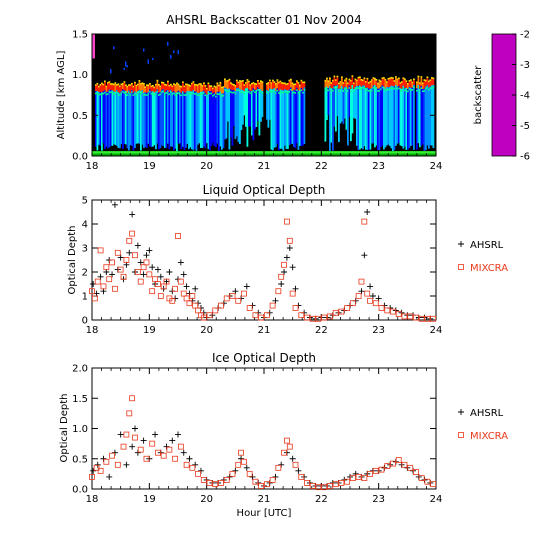 The height and width of the screenshot is (538, 536). Describe the element at coordinates (525, 126) in the screenshot. I see `colorbar-tick-label: -5` at that location.